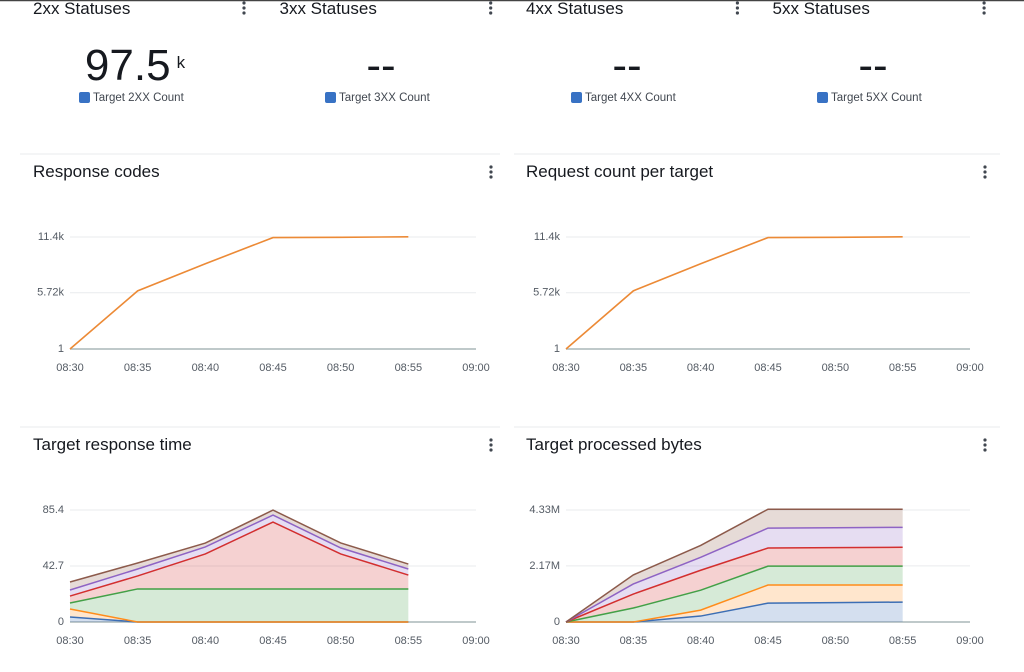 The width and height of the screenshot is (1024, 672). Describe the element at coordinates (821, 9) in the screenshot. I see `widget-title: 5xx Statuses` at that location.